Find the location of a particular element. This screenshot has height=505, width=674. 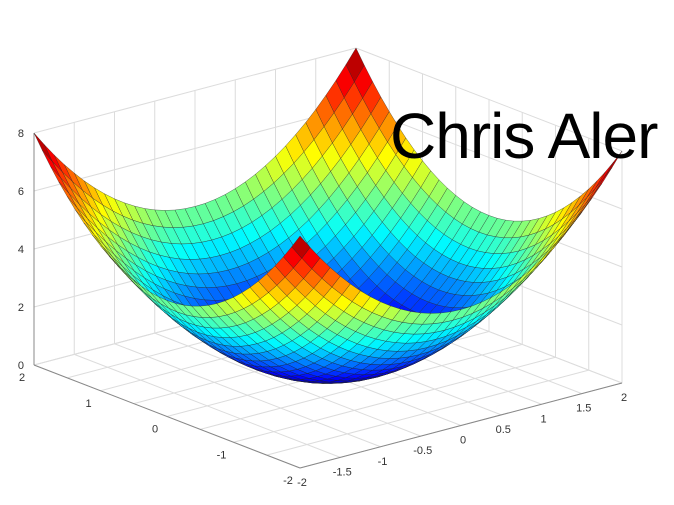

x-tick-label: -1 is located at coordinates (383, 462).